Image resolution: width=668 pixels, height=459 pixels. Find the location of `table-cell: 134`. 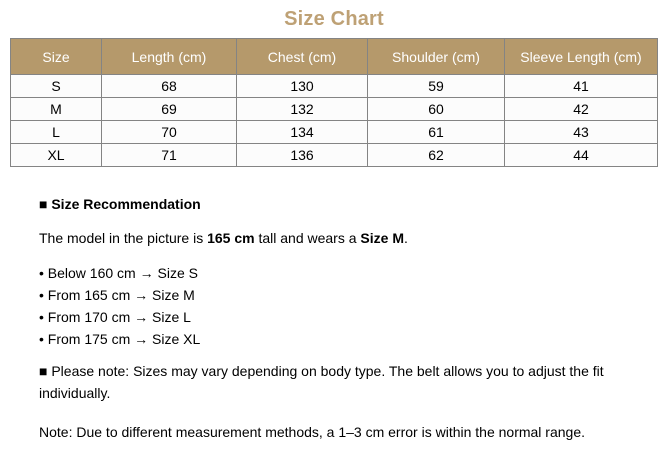

table-cell: 134 is located at coordinates (302, 132).